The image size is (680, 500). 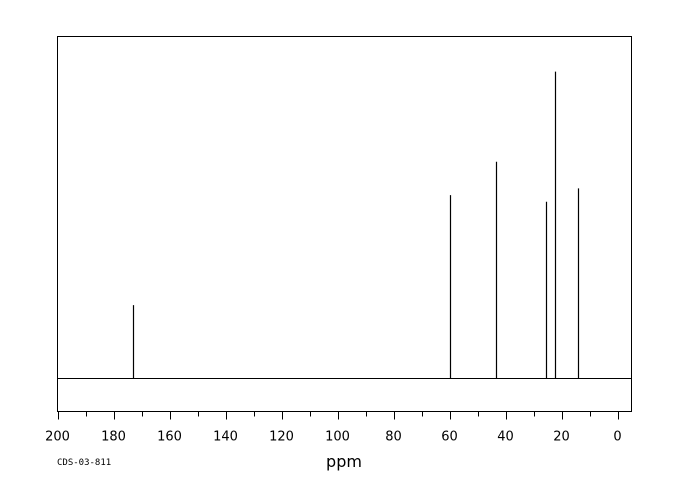 What do you see at coordinates (337, 437) in the screenshot?
I see `x-tick-label: 100` at bounding box center [337, 437].